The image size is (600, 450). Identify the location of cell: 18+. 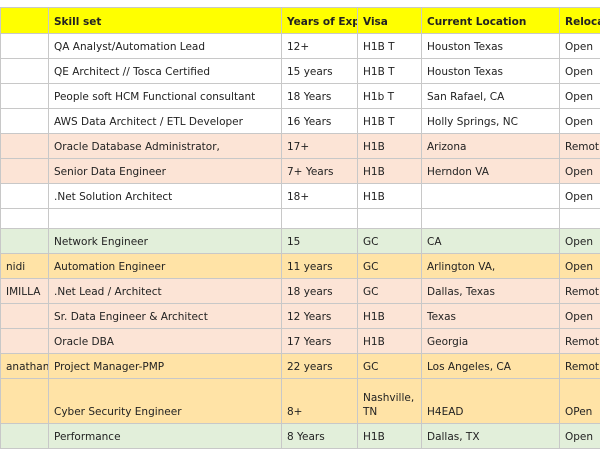
(319, 196).